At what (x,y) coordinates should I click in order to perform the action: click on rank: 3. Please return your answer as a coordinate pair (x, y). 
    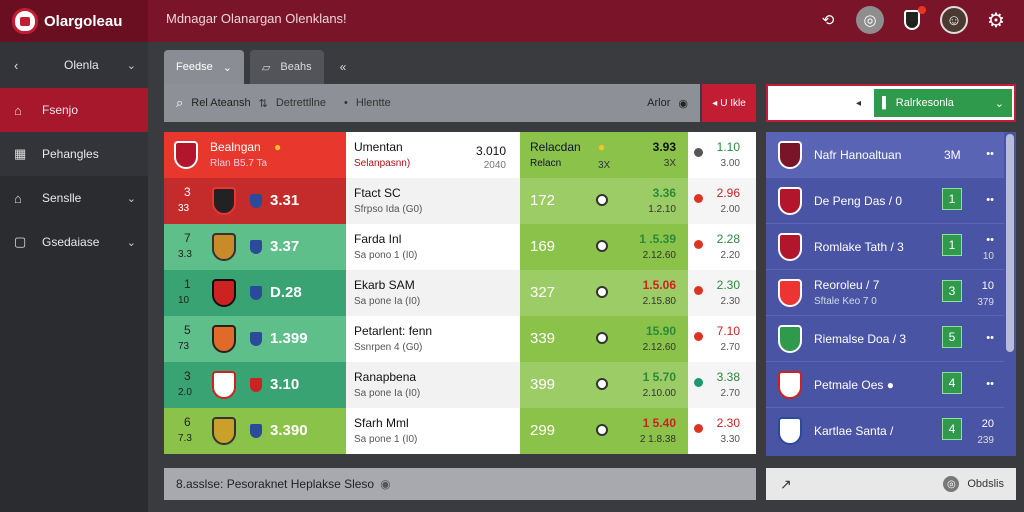
    Looking at the image, I should click on (187, 376).